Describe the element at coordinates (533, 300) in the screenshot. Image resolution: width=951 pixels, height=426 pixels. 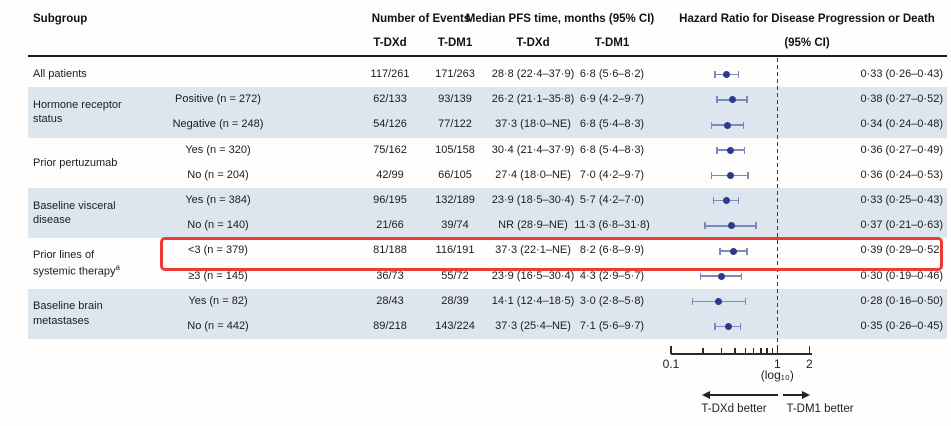
I see `pfs-tdxd-cell: 14·1 (12·4–18·5)` at that location.